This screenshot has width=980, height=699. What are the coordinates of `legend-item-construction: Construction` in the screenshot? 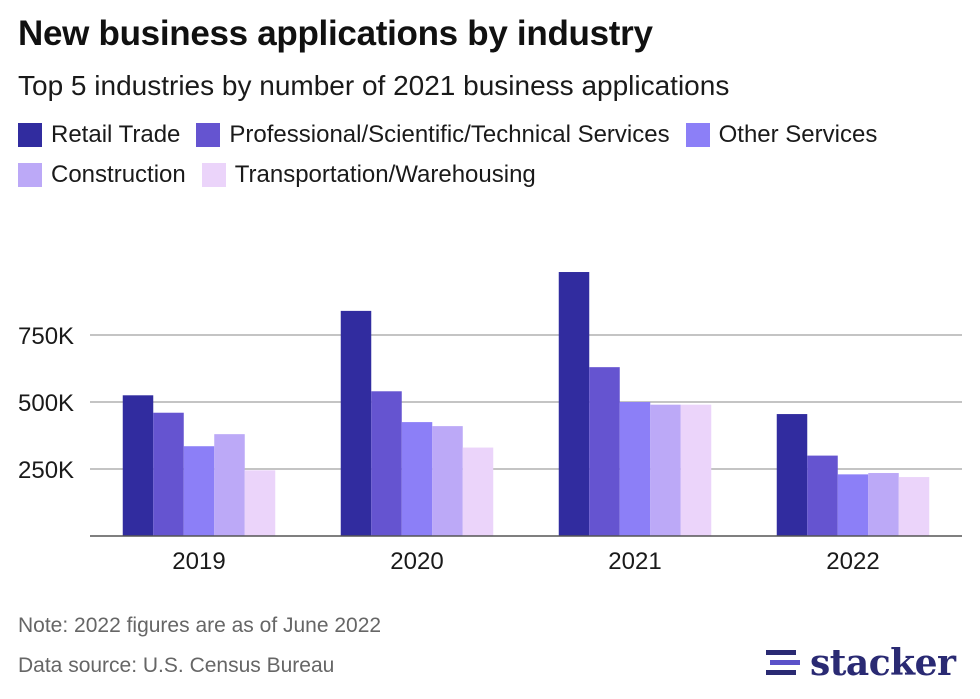 It's located at (102, 175).